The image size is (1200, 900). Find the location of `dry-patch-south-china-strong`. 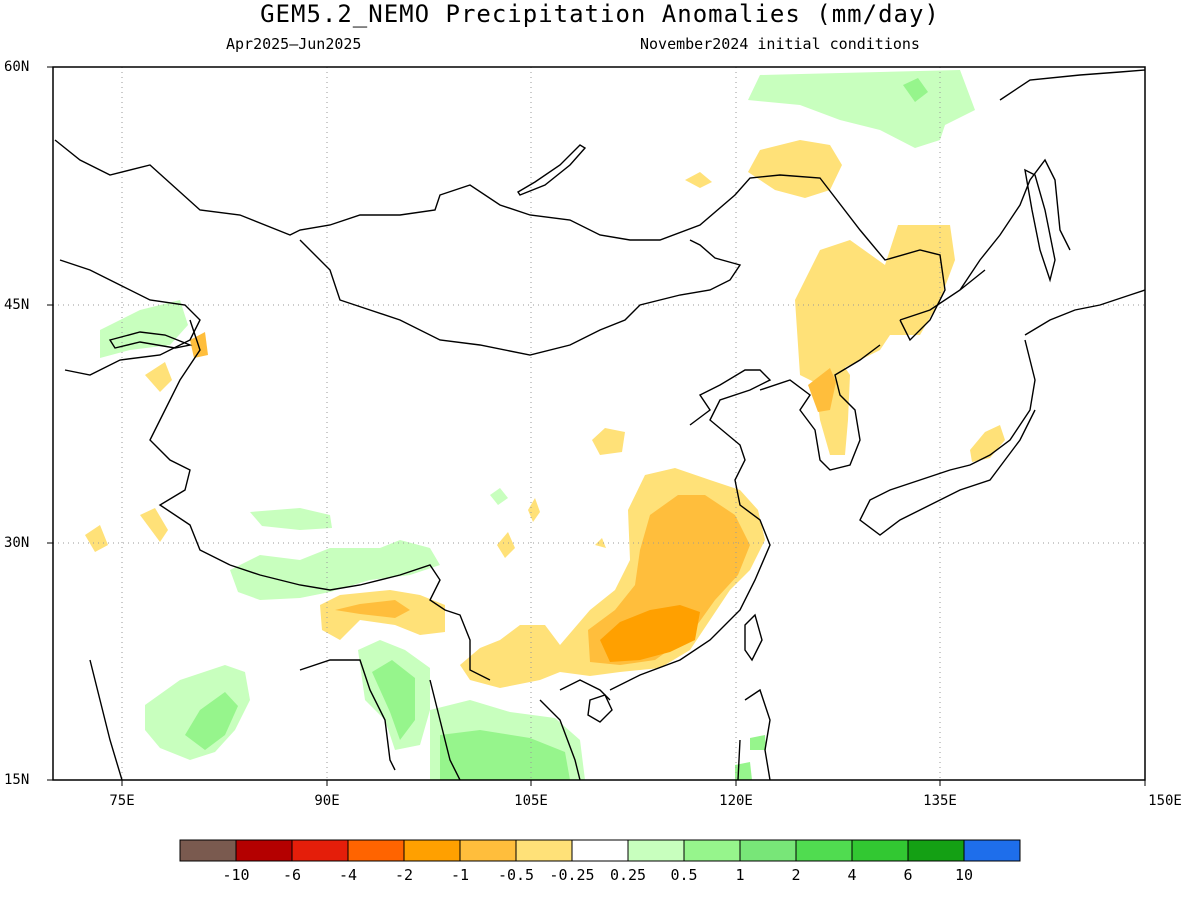

dry-patch-south-china-strong is located at coordinates (650, 633).